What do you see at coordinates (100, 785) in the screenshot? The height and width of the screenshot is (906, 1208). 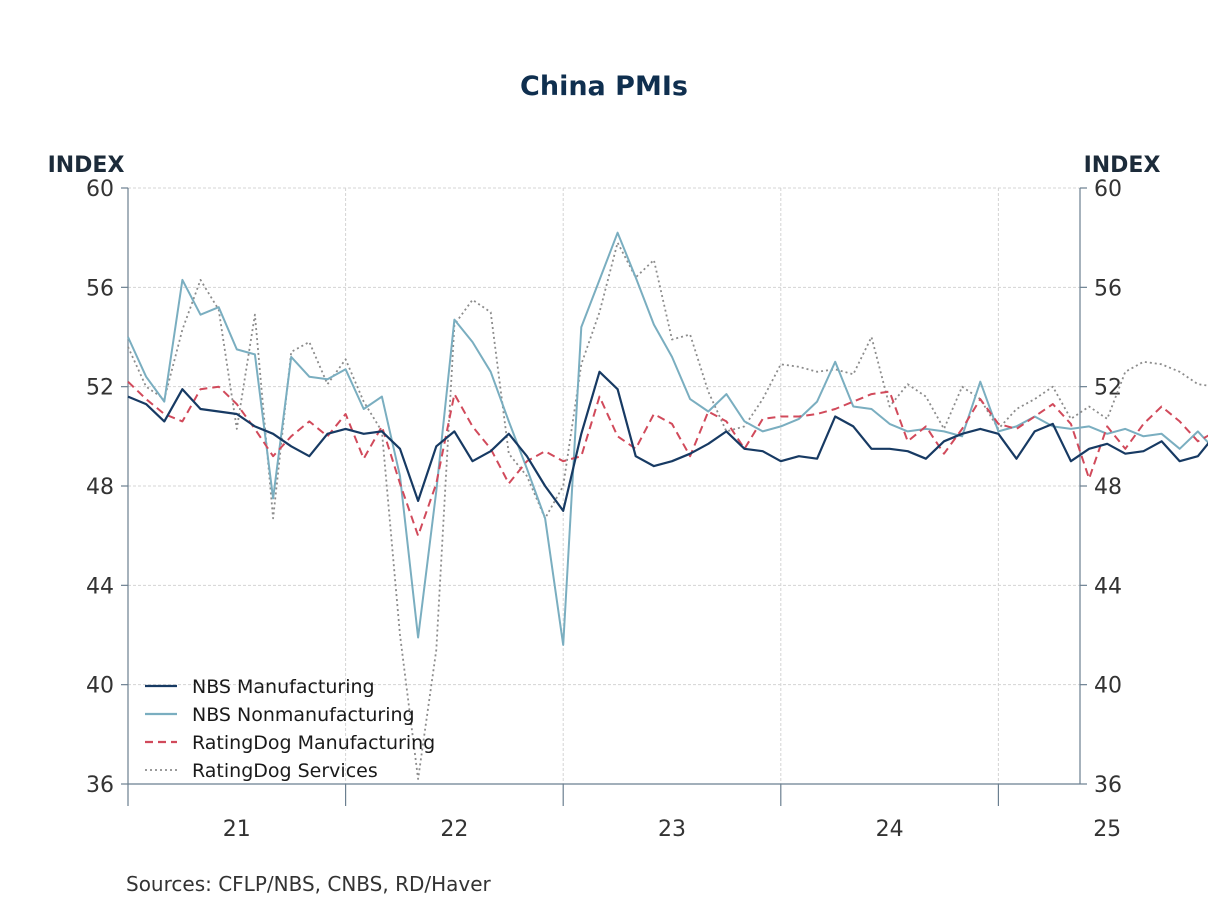 I see `left-y-tick-label: 36` at bounding box center [100, 785].